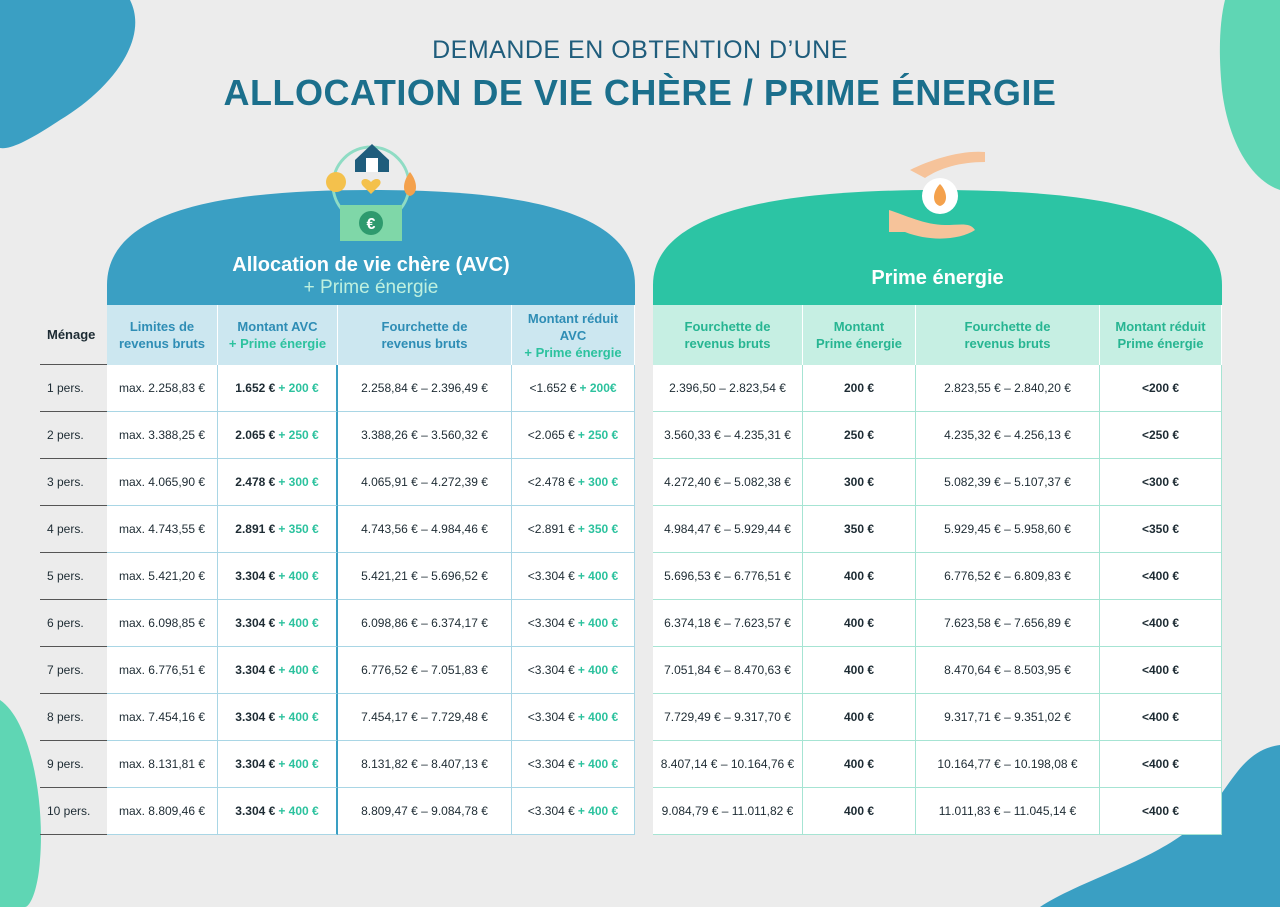 The height and width of the screenshot is (907, 1280). I want to click on table-cell: 4.272,40 € – 5.082,38 €, so click(728, 482).